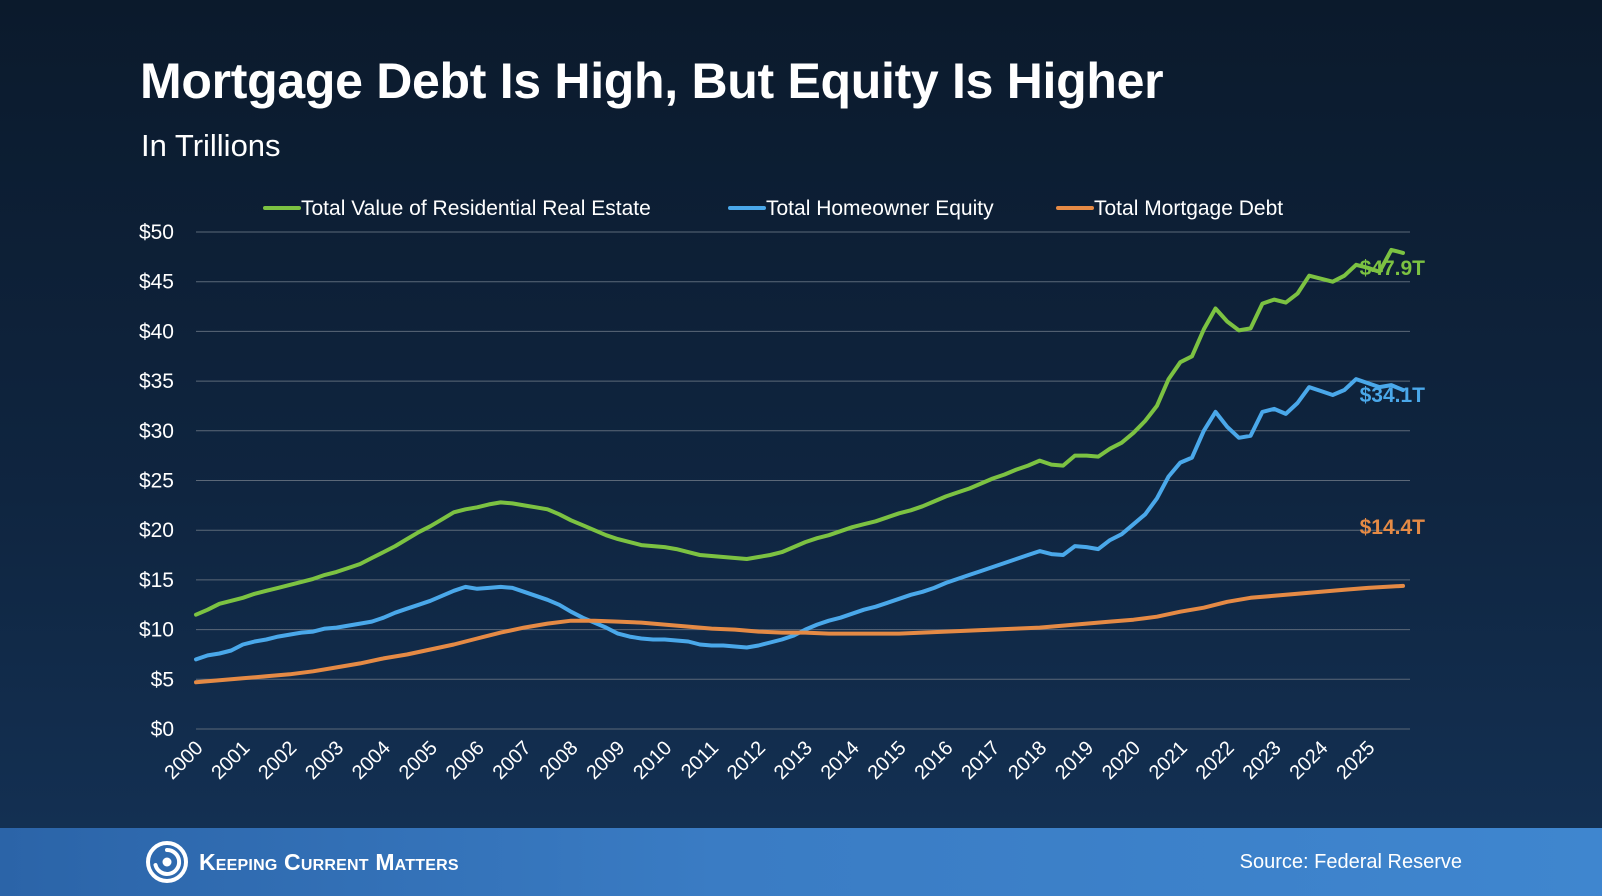 This screenshot has width=1602, height=896. I want to click on y-tick-label: $40, so click(156, 331).